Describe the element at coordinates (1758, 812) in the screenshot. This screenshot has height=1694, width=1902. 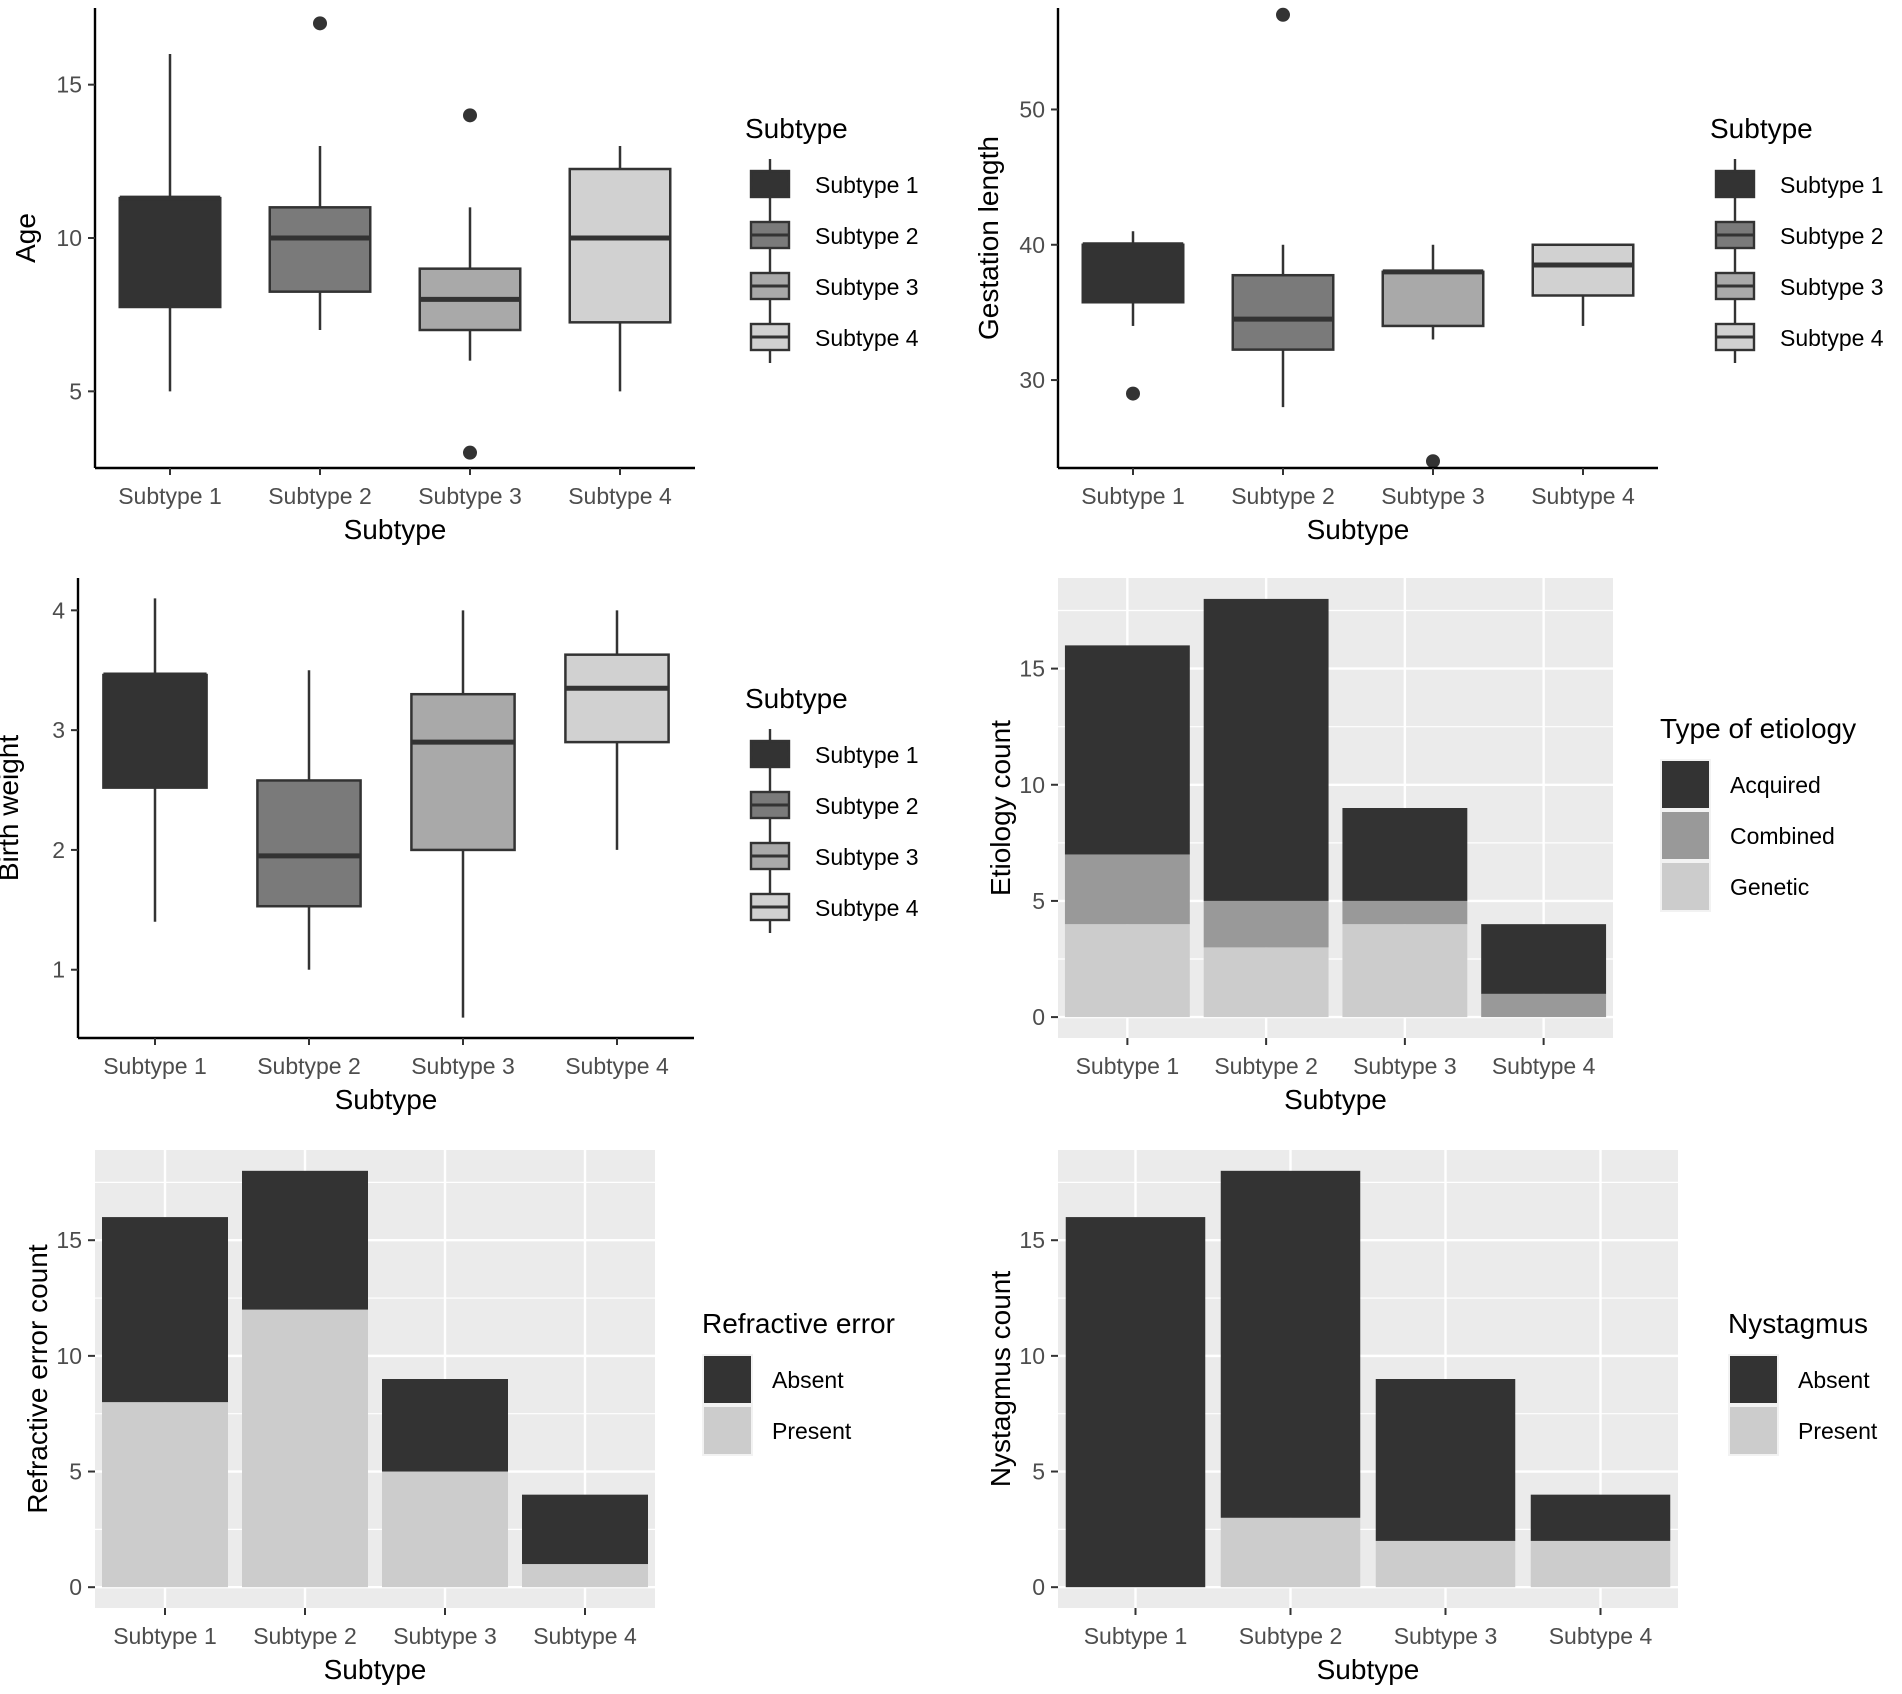
I see `legend: Type of etiology Acquired Combined Genetic` at that location.